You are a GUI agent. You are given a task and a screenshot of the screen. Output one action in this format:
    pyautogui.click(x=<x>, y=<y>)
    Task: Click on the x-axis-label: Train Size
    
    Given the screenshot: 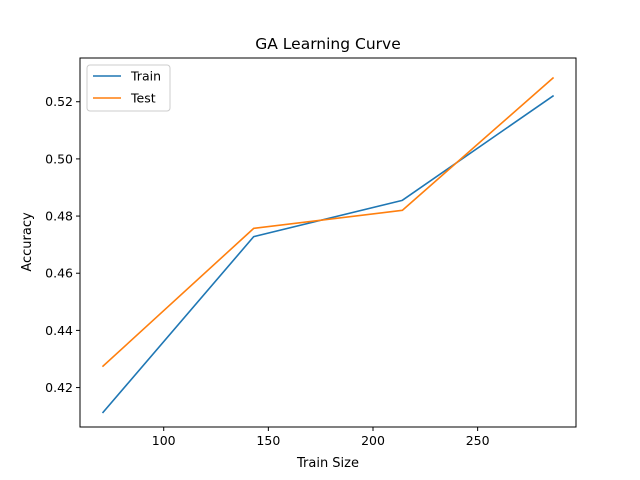 What is the action you would take?
    pyautogui.click(x=327, y=463)
    